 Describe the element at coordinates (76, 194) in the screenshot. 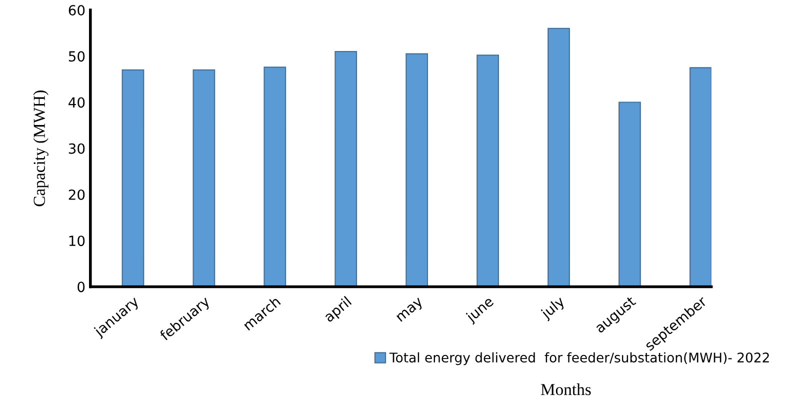

I see `y-tick-label: 20` at that location.